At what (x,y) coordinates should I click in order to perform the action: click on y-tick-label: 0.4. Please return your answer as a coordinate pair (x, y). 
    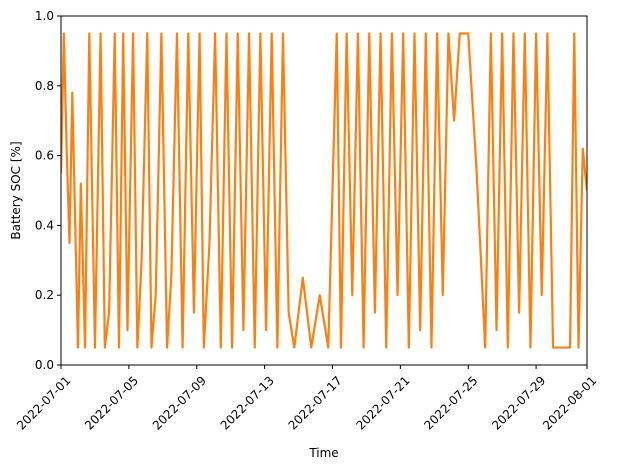
    Looking at the image, I should click on (44, 225).